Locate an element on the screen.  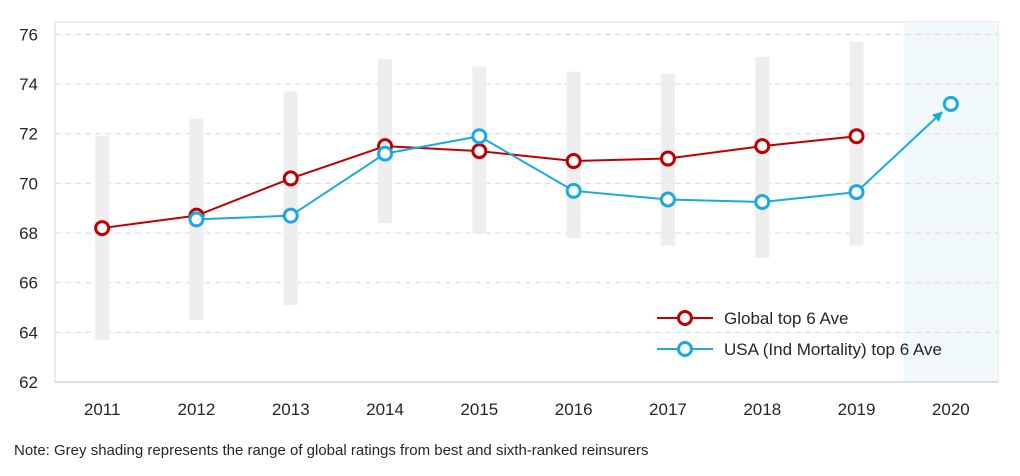
x-tick-label: 2013 is located at coordinates (291, 409).